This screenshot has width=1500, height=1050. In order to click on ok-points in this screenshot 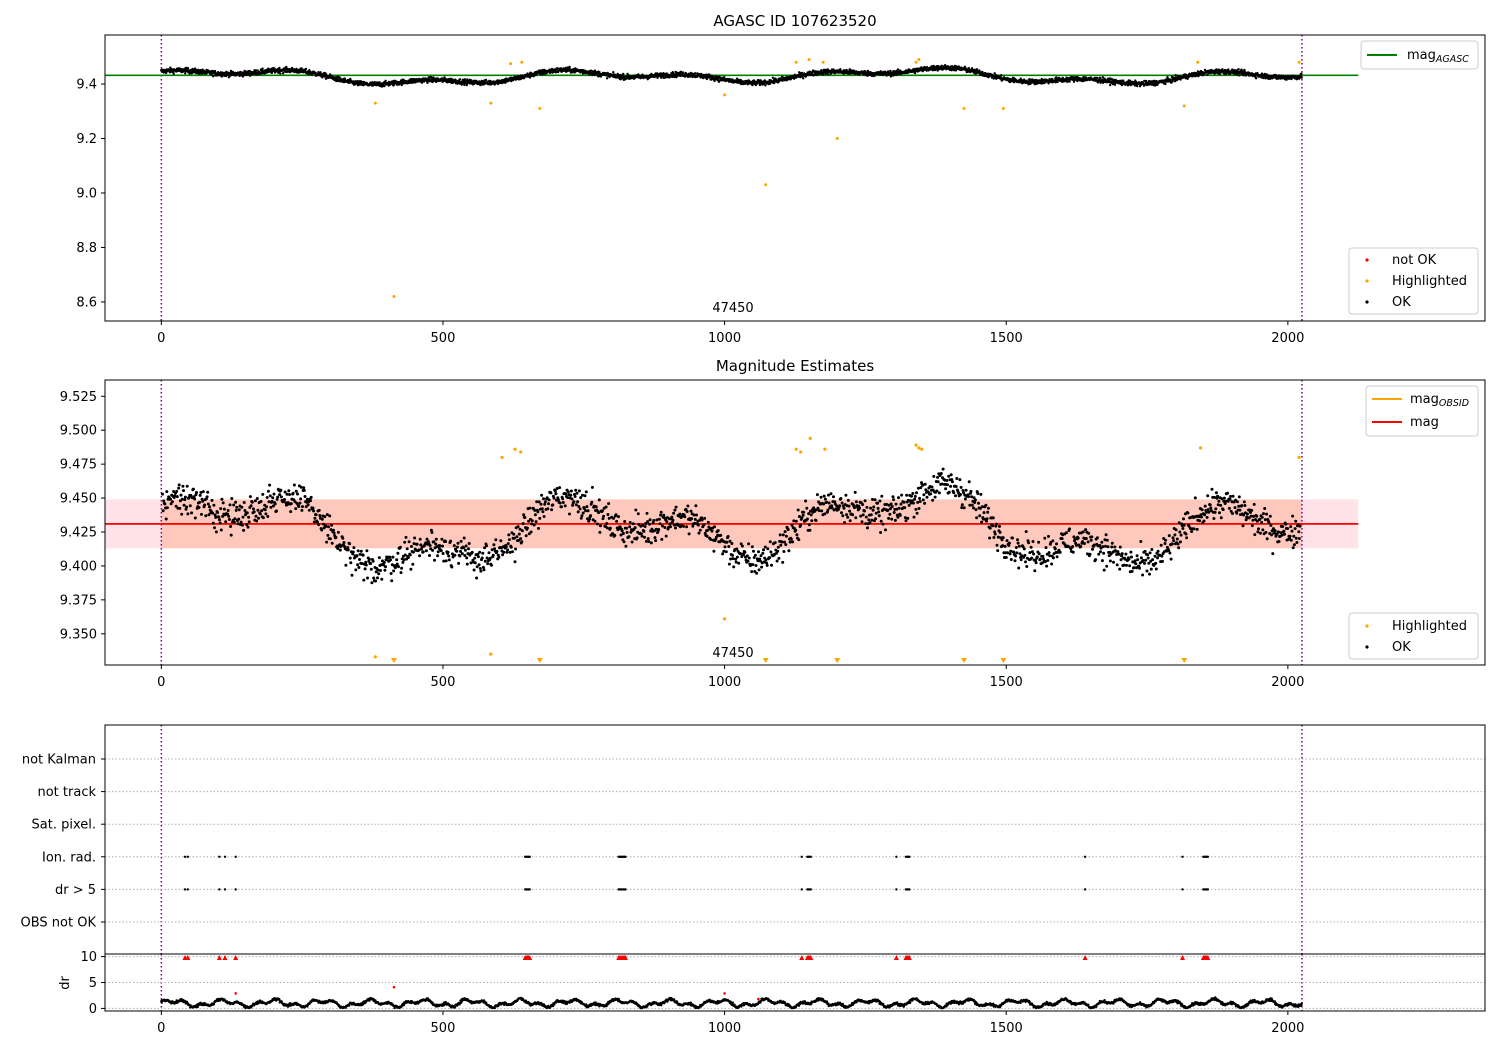, I will do `click(731, 526)`.